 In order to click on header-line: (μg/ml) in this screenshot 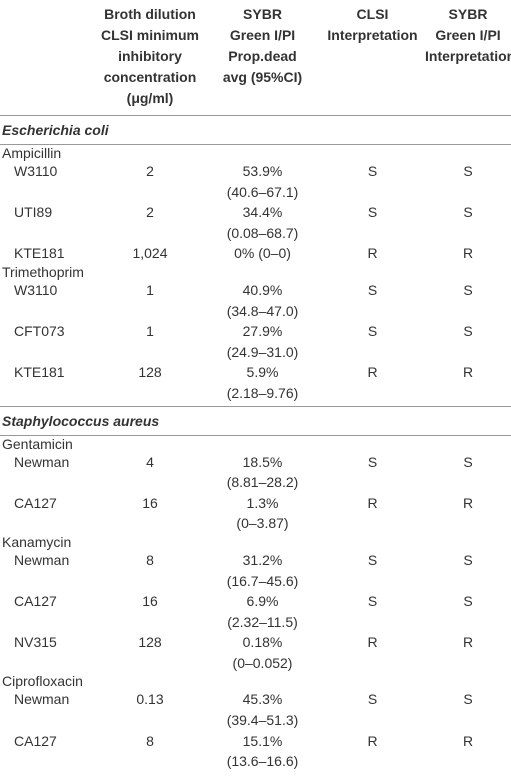, I will do `click(150, 98)`.